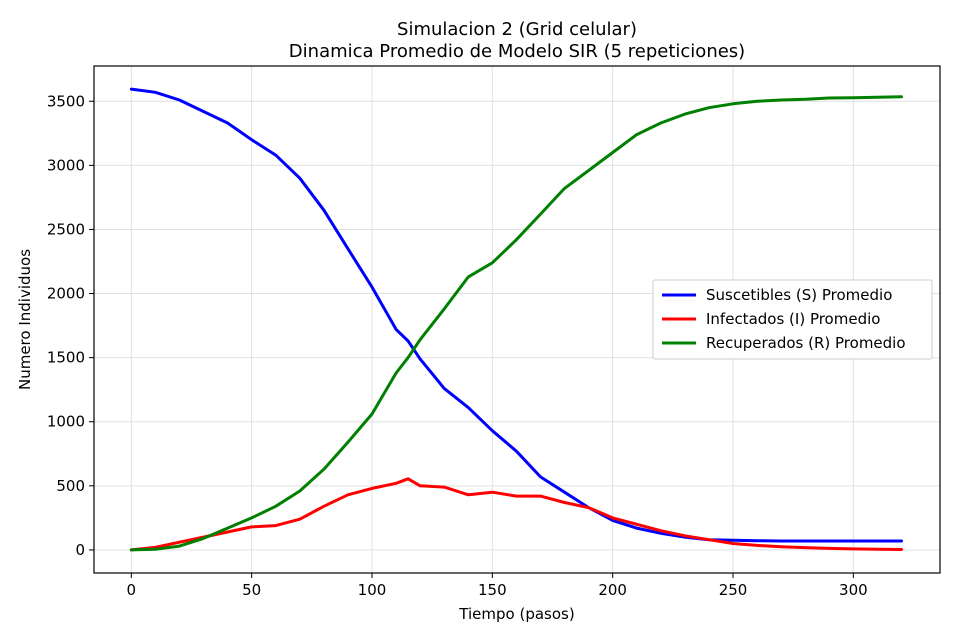 Image resolution: width=975 pixels, height=628 pixels. I want to click on legend-label-susceptibles: Suscetibles (S) Promedio, so click(799, 295).